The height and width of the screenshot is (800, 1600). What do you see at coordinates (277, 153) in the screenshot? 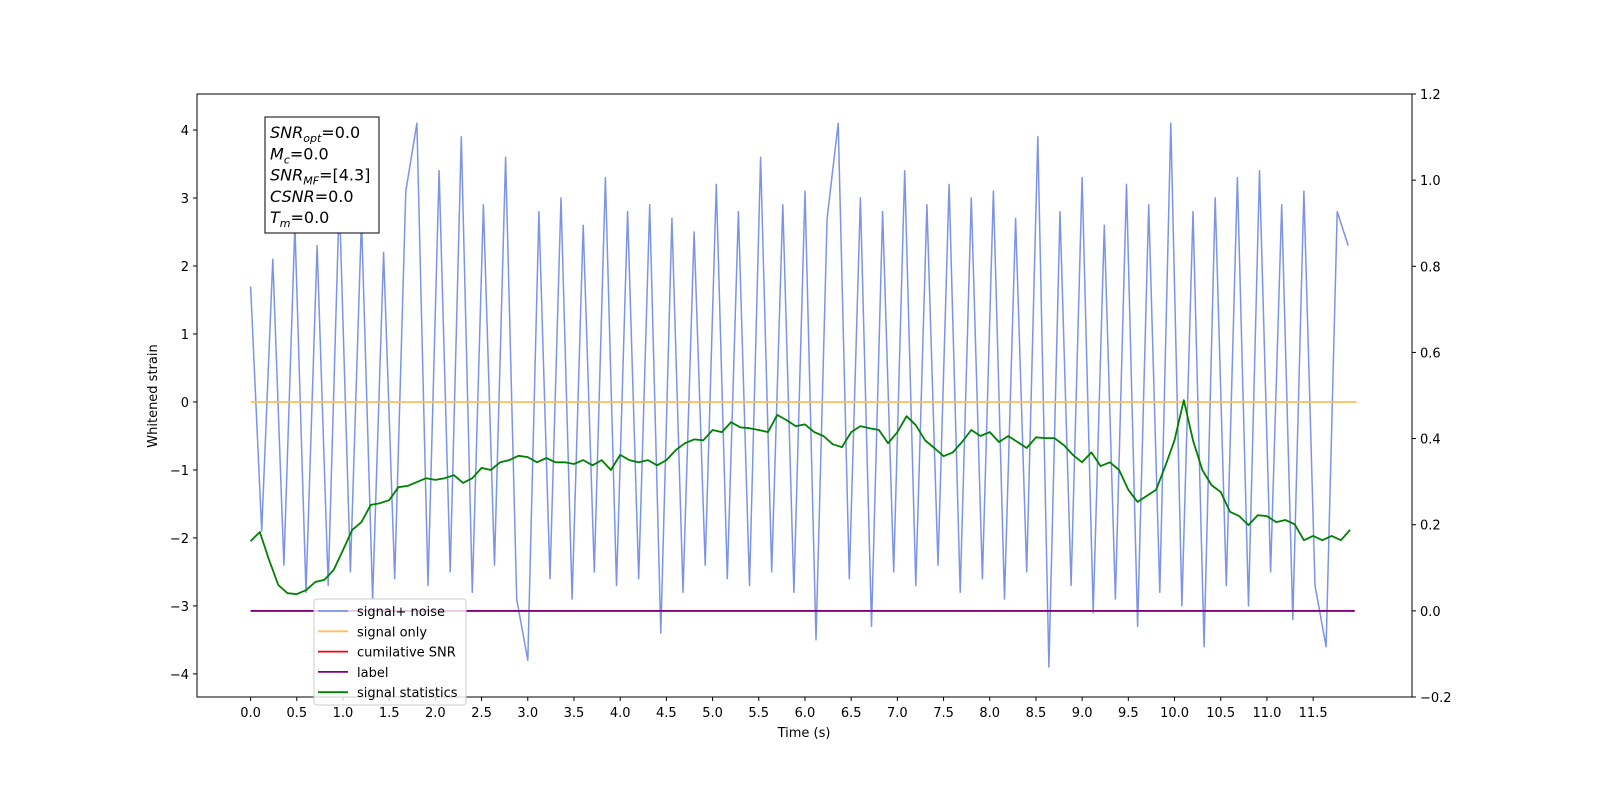
I see `annotation-name: M` at bounding box center [277, 153].